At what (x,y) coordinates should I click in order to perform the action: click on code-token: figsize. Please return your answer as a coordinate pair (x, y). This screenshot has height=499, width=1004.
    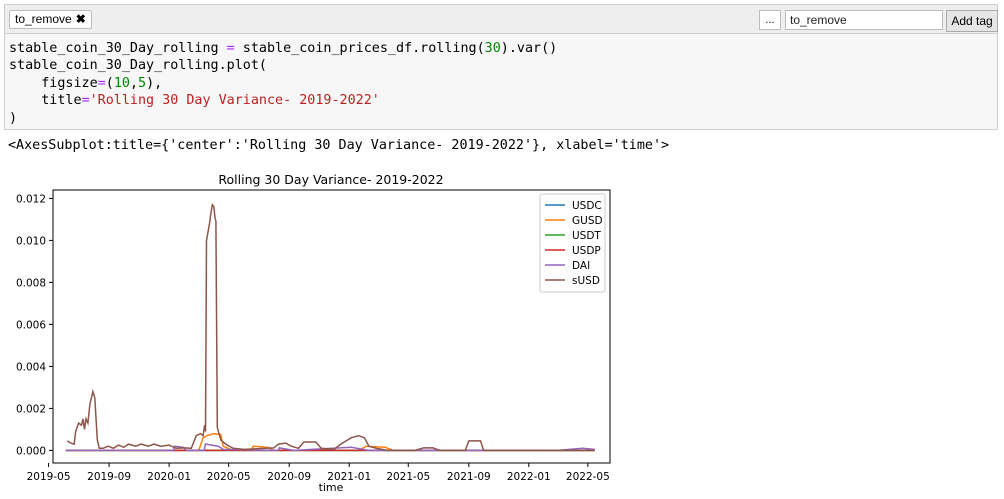
    Looking at the image, I should click on (53, 83).